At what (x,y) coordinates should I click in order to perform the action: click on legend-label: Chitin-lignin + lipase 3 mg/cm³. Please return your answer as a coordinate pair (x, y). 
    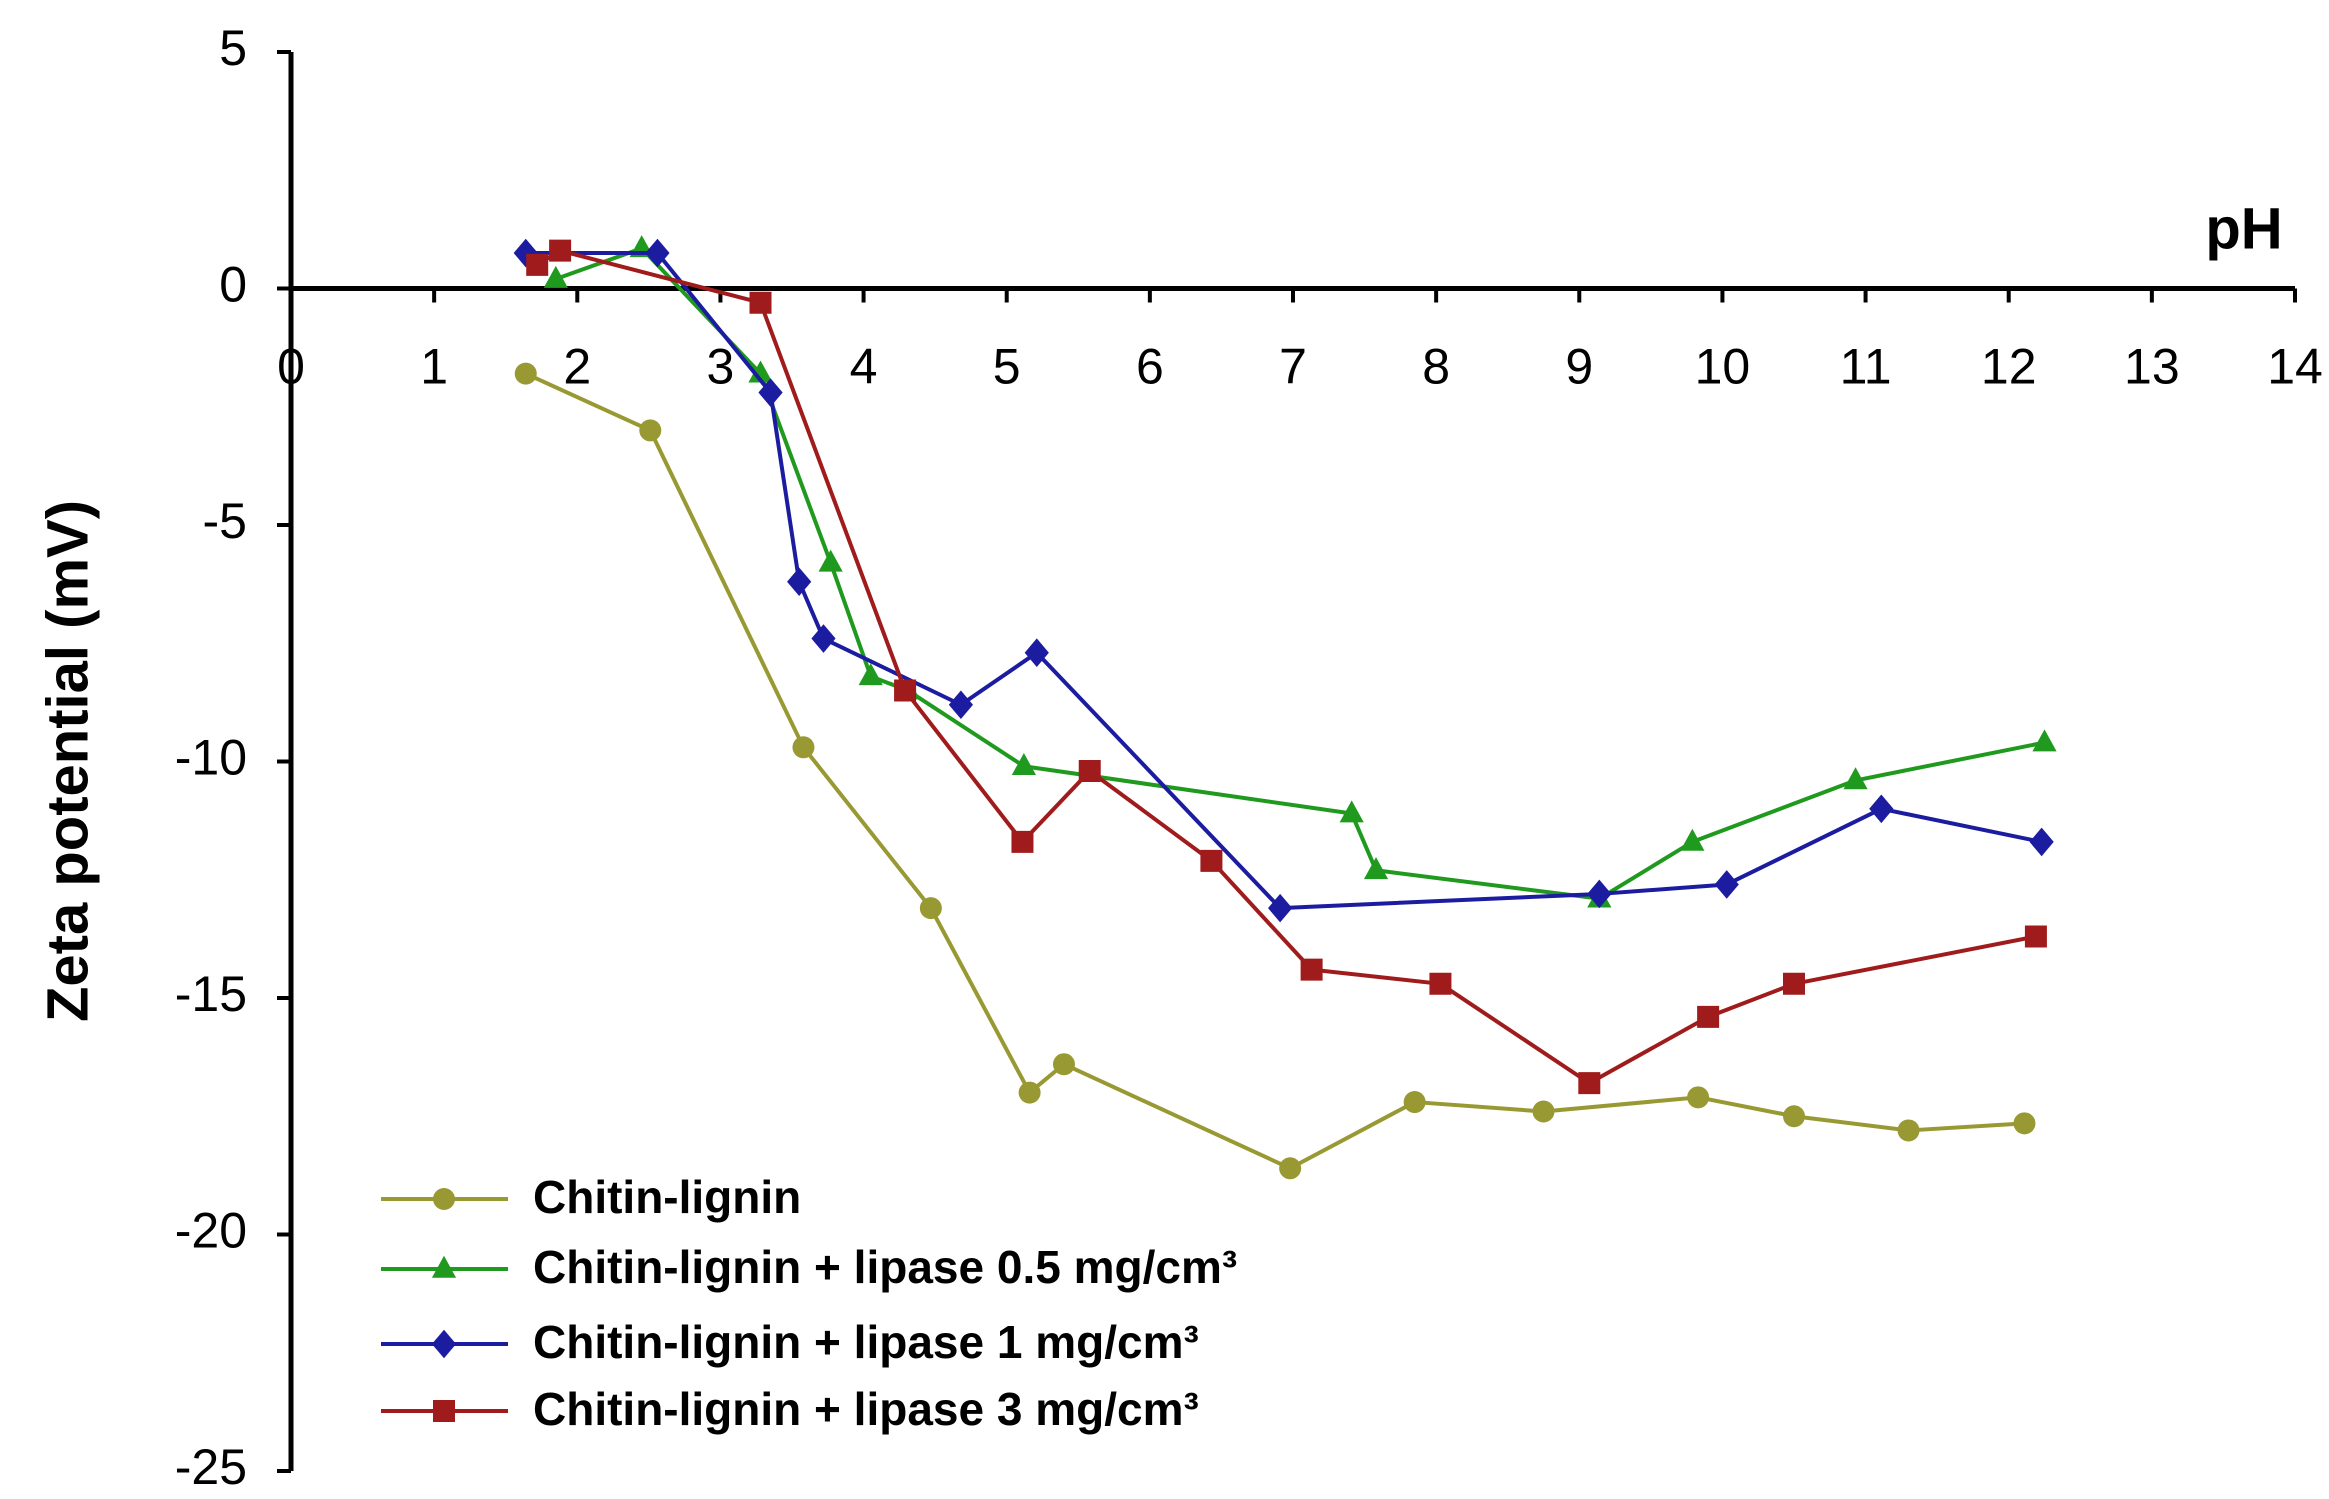
    Looking at the image, I should click on (866, 1409).